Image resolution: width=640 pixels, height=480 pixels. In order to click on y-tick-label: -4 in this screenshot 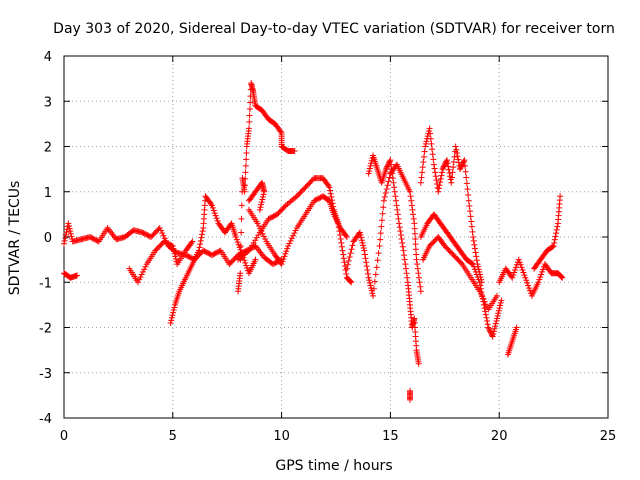, I will do `click(45, 419)`.